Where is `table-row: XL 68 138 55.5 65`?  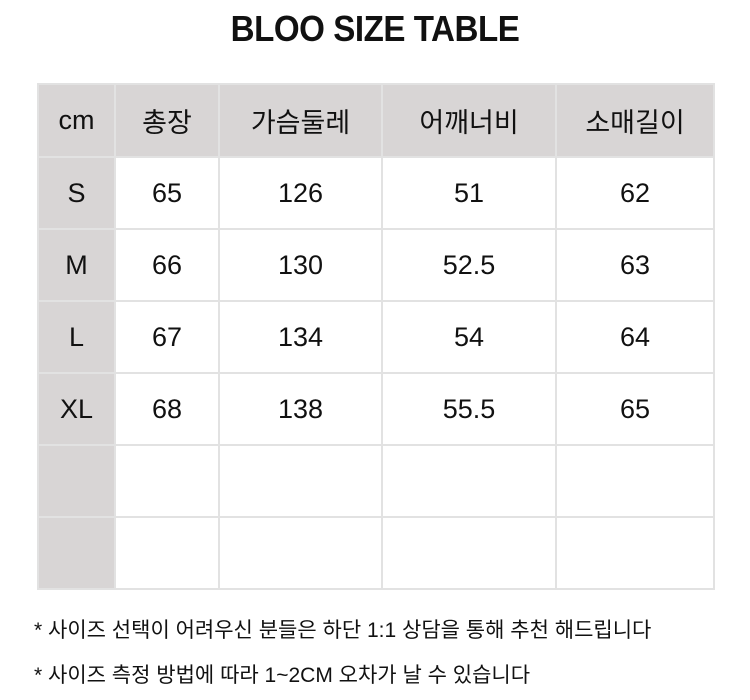
table-row: XL 68 138 55.5 65 is located at coordinates (376, 409).